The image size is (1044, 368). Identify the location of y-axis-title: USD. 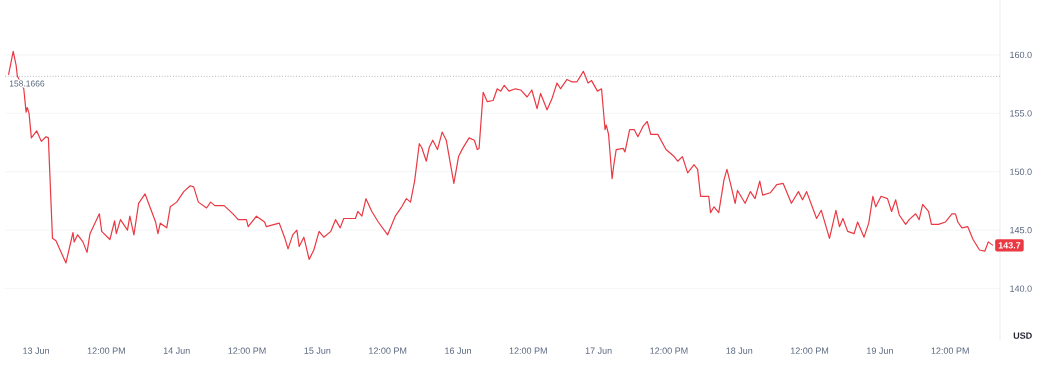
(1022, 335).